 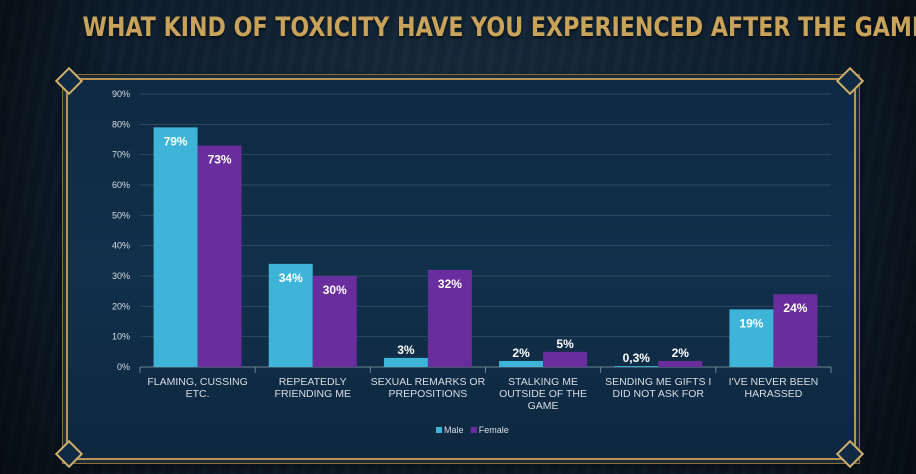 I want to click on data-label: 19%, so click(x=751, y=323).